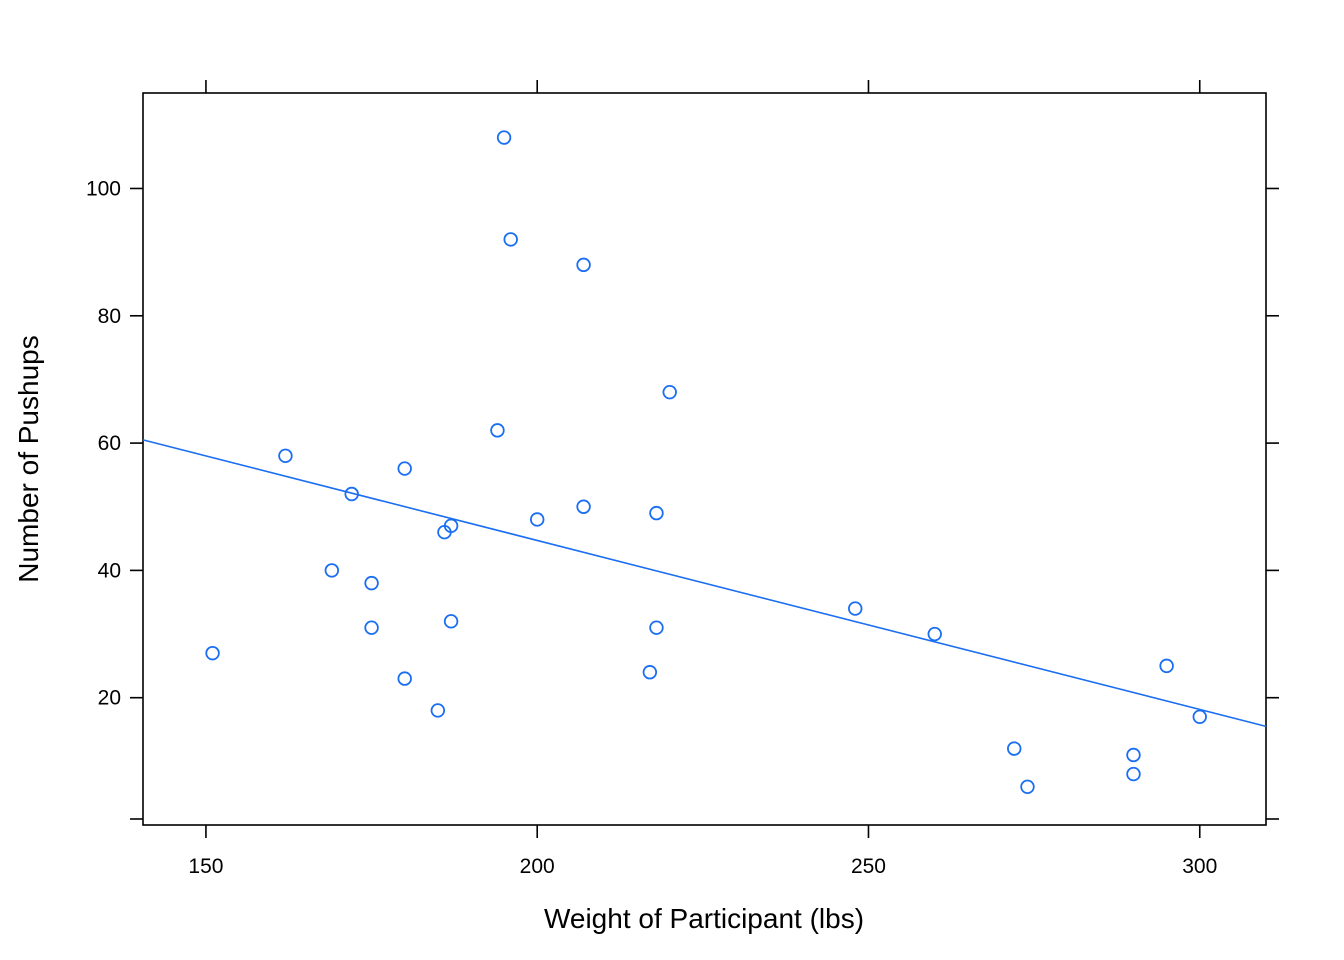 The width and height of the screenshot is (1344, 960). Describe the element at coordinates (109, 443) in the screenshot. I see `y-tick-label: 60` at that location.